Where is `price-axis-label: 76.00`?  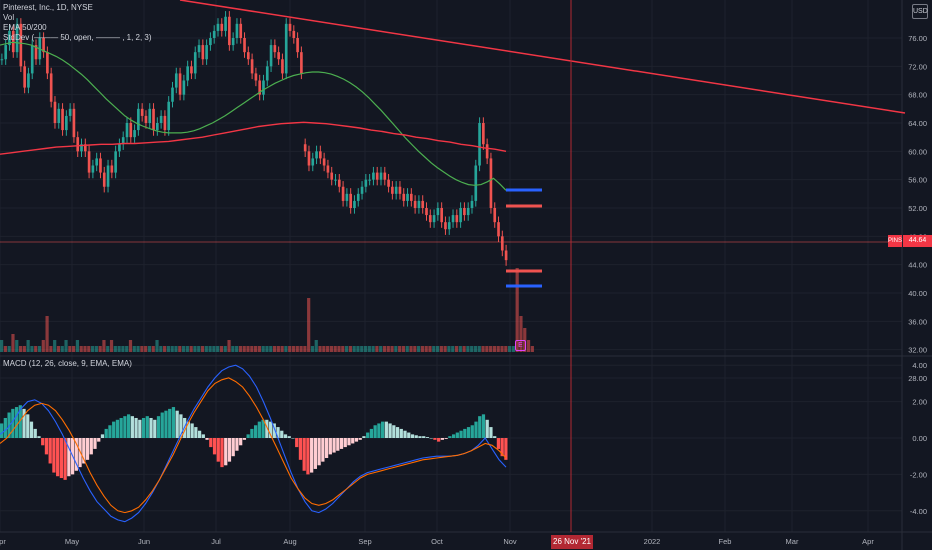 price-axis-label: 76.00 is located at coordinates (917, 38).